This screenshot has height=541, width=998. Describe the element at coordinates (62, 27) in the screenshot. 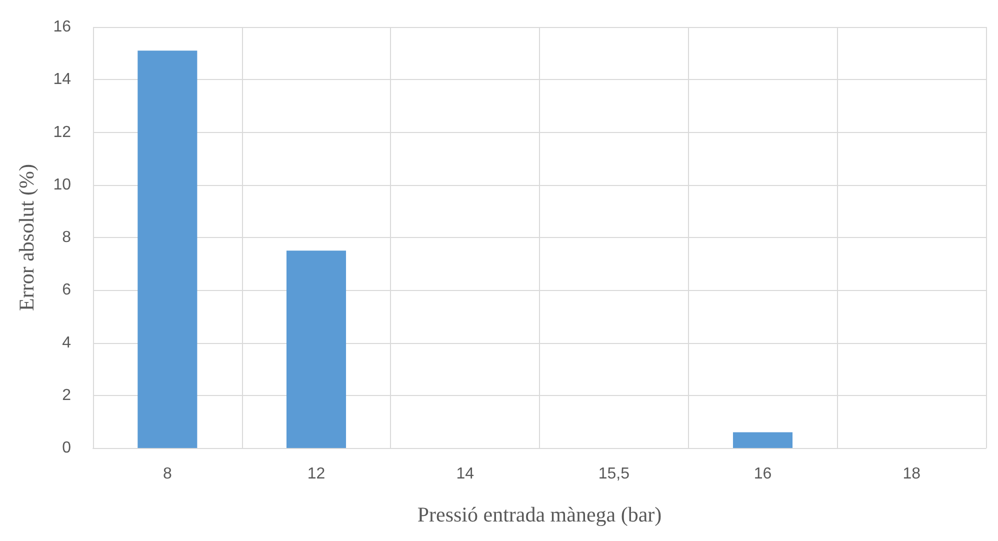

I see `y-tick-label: 16` at that location.